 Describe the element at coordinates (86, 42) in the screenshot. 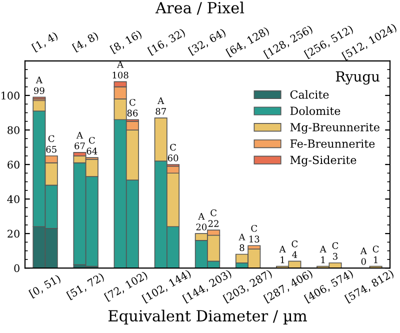

I see `text: [4, 8)` at that location.